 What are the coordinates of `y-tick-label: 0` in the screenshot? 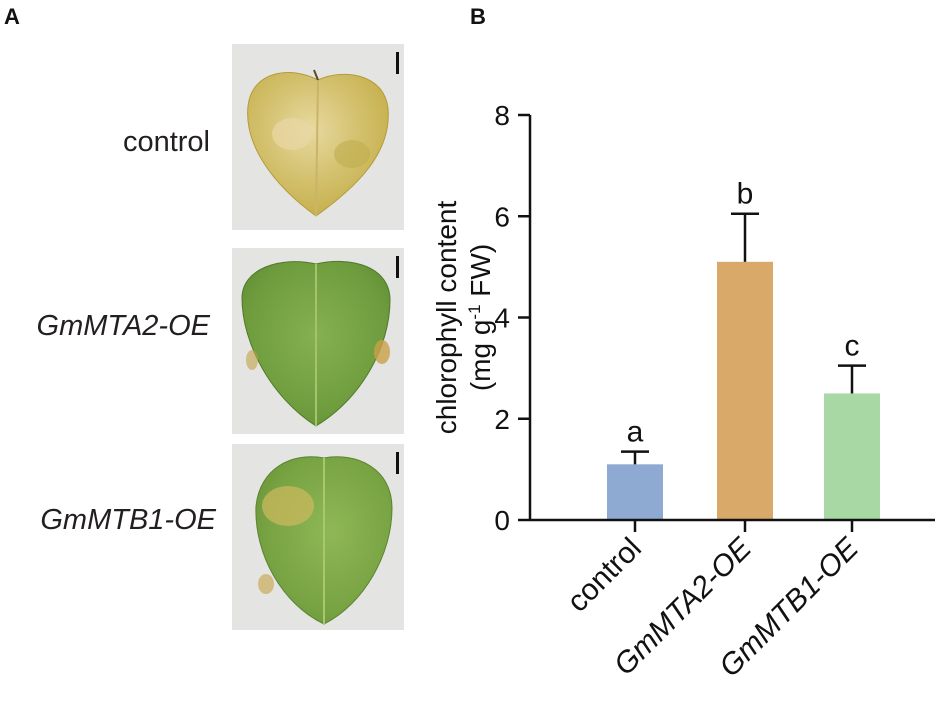 It's located at (502, 520).